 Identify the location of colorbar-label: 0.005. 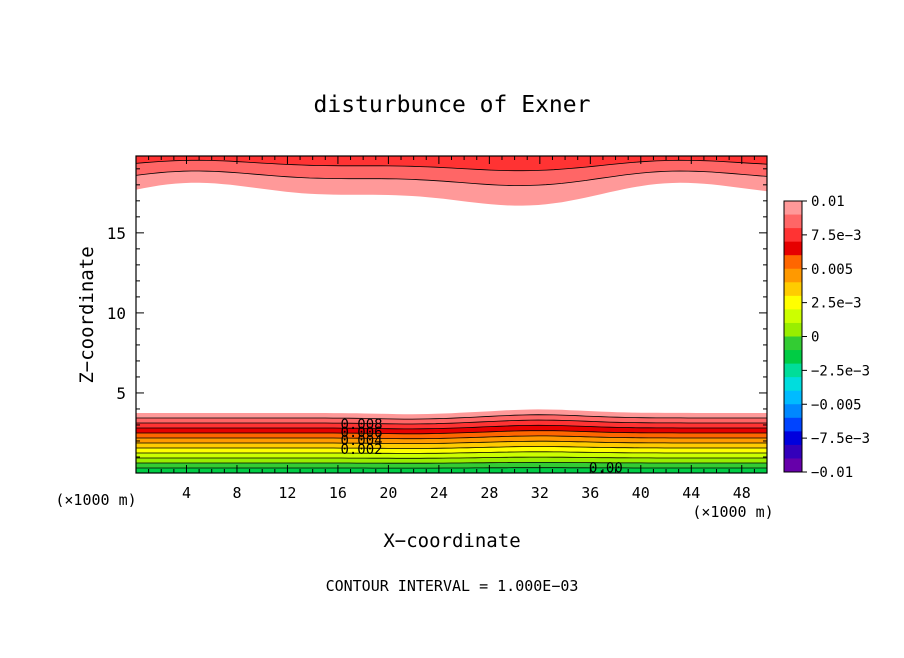
(832, 270).